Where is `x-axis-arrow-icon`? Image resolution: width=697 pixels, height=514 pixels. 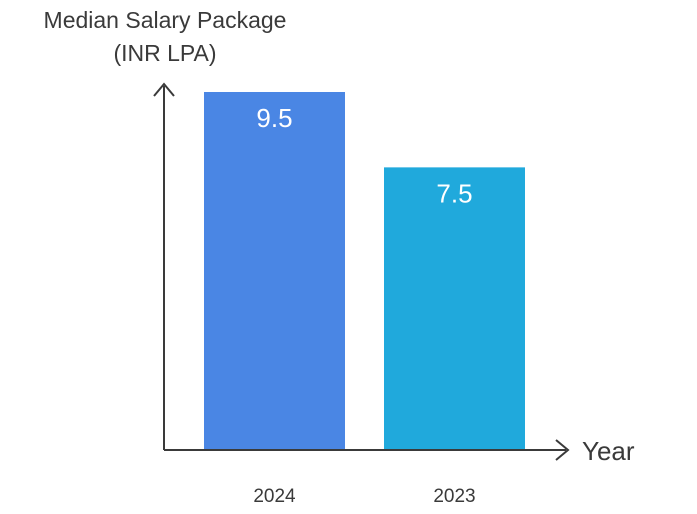
x-axis-arrow-icon is located at coordinates (562, 450).